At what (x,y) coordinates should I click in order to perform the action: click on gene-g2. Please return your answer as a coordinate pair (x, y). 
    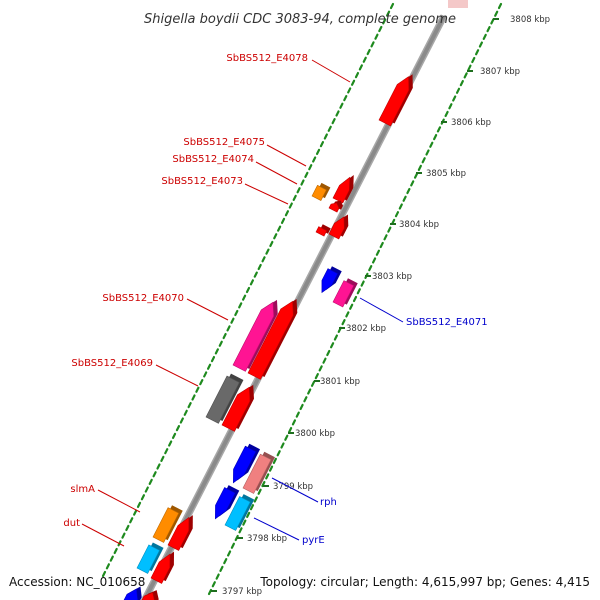
    Looking at the image, I should click on (338, 227).